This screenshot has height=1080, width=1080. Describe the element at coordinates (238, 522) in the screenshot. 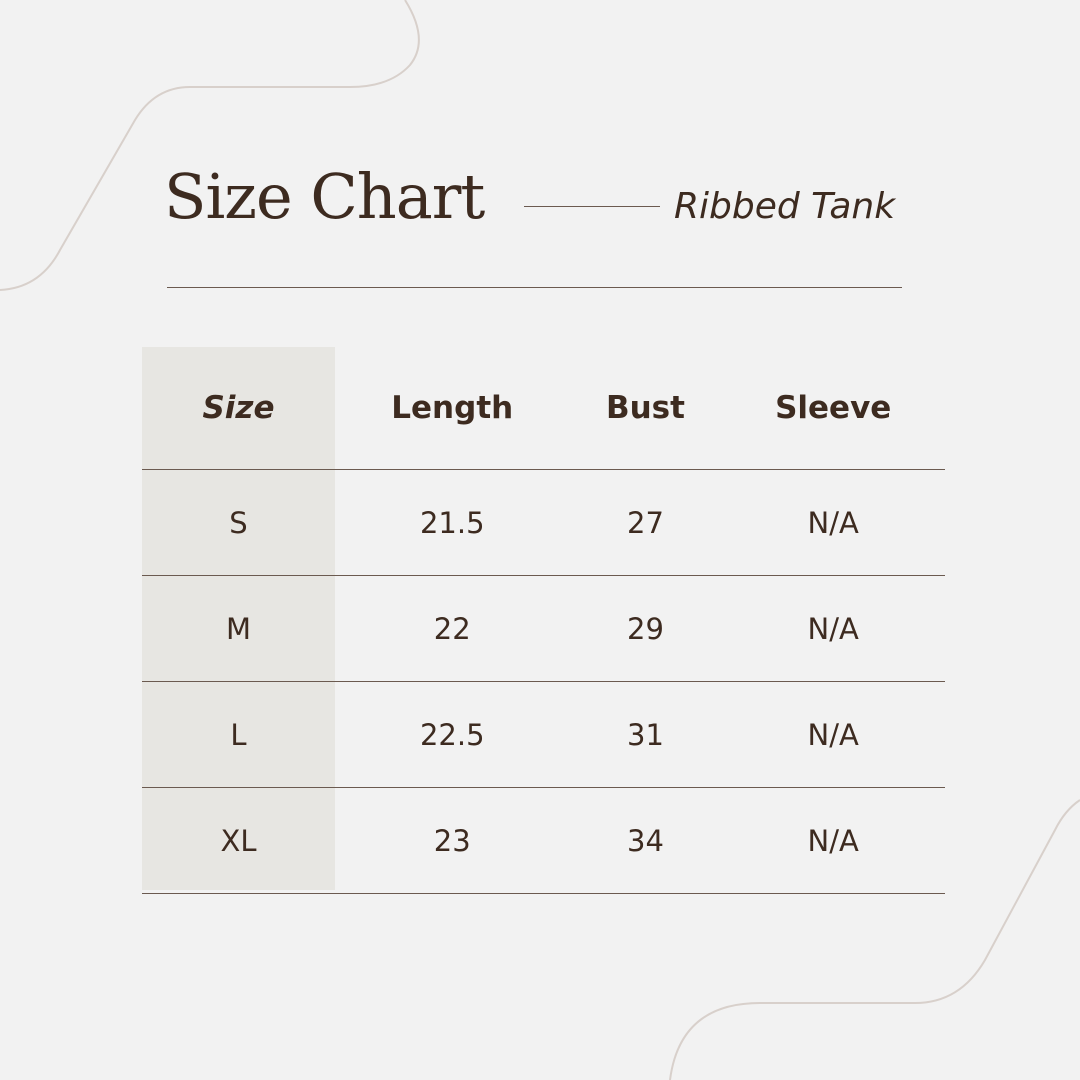

I see `cell-size: S` at that location.